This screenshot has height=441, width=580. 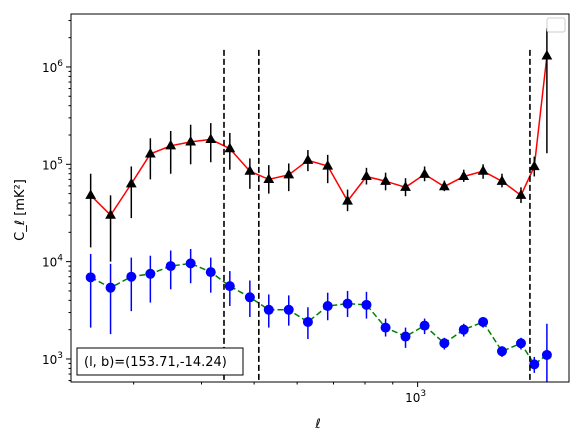 What do you see at coordinates (52, 262) in the screenshot?
I see `y-tick-label: 10⁴` at bounding box center [52, 262].